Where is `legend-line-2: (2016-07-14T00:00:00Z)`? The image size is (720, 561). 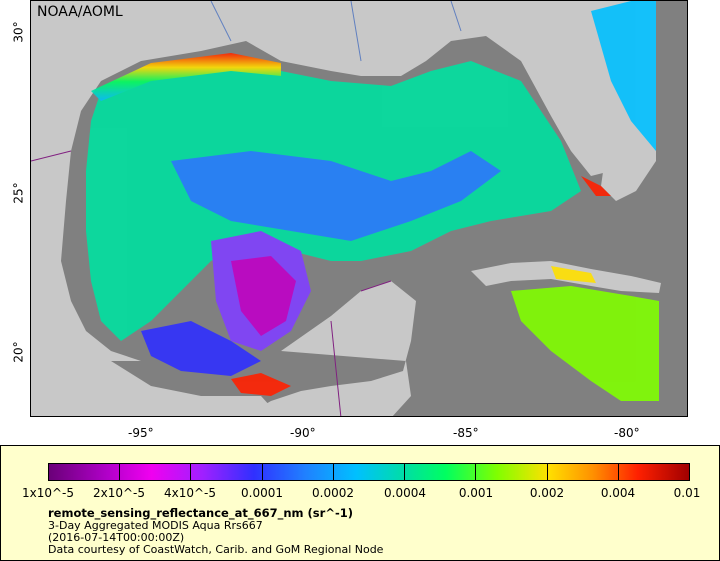 legend-line-2: (2016-07-14T00:00:00Z) is located at coordinates (116, 537).